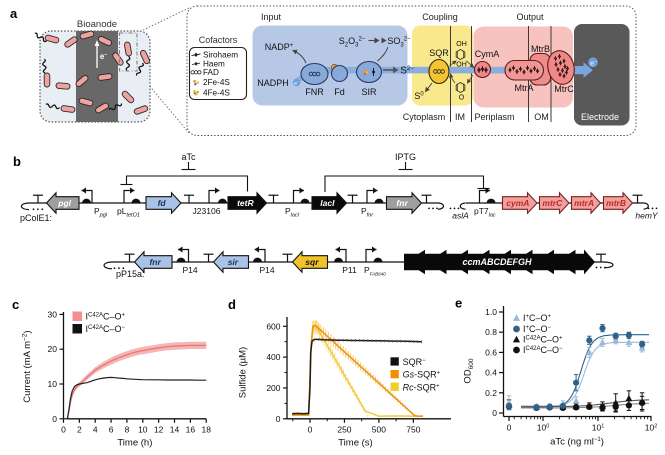 The image size is (665, 455). Describe the element at coordinates (162, 203) in the screenshot. I see `svg-text: fd` at that location.